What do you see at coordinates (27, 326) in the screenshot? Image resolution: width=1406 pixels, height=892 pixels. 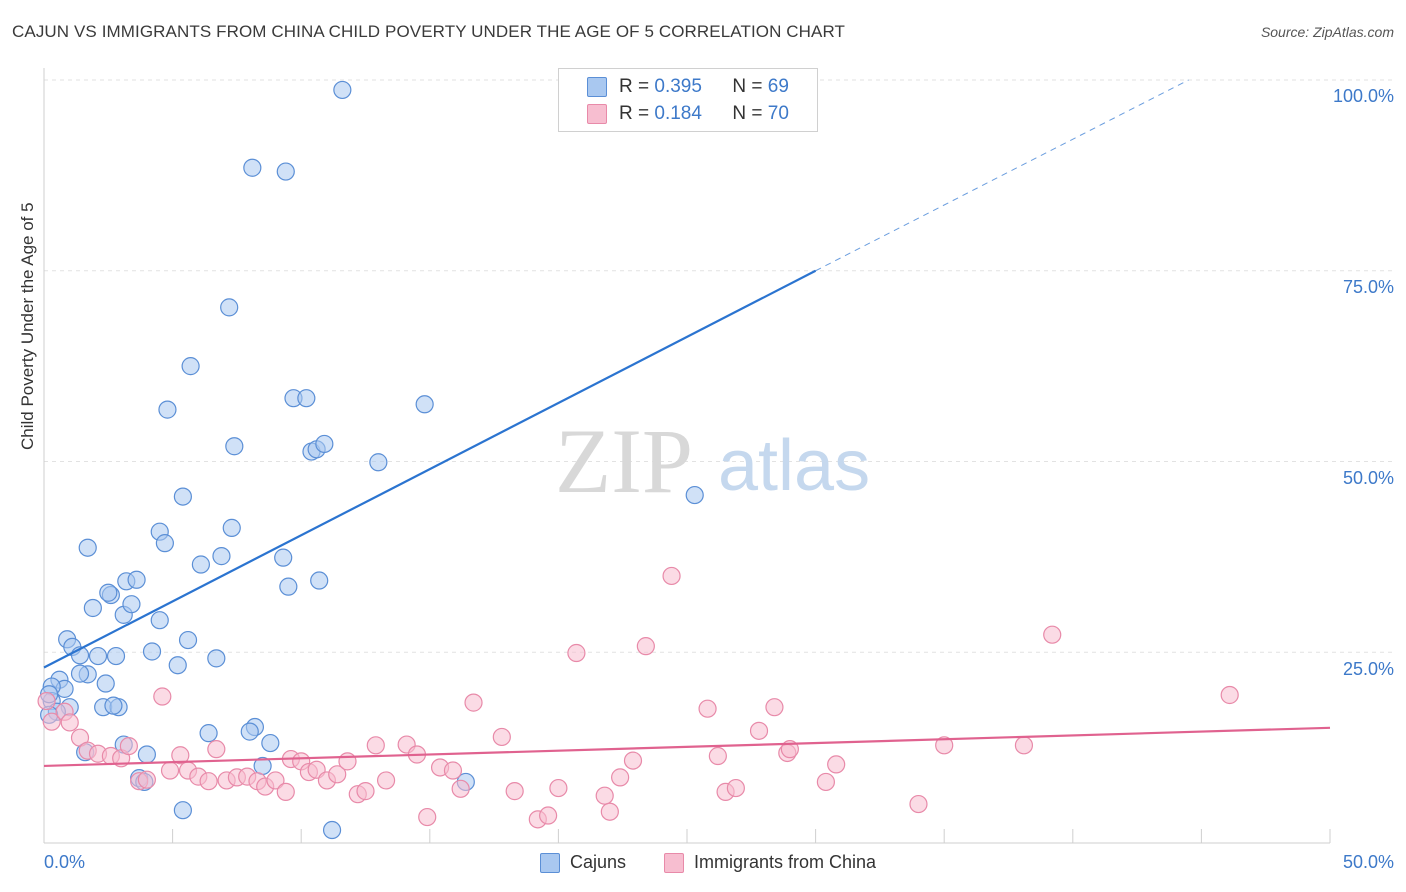 I see `y-axis-label: Child Poverty Under the Age of 5` at bounding box center [27, 326].